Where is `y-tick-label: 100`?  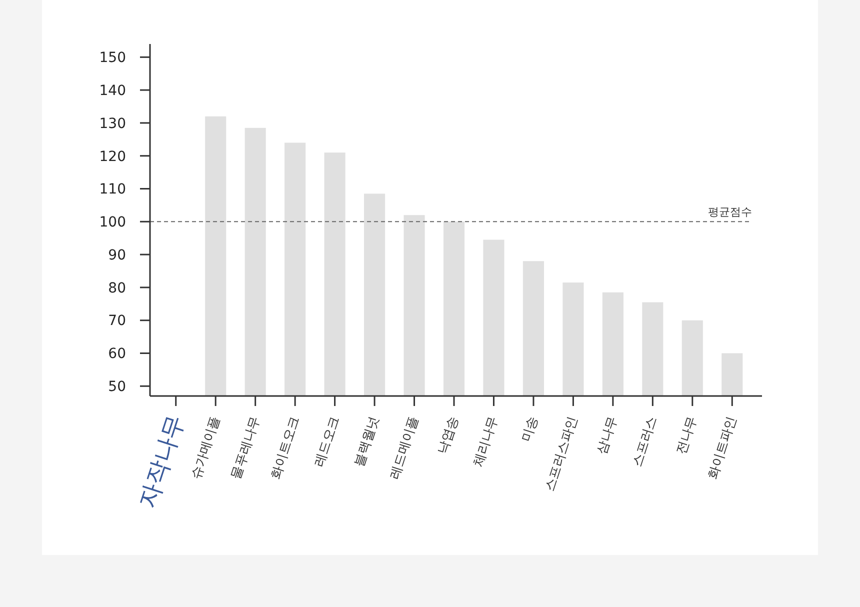
y-tick-label: 100 is located at coordinates (112, 222).